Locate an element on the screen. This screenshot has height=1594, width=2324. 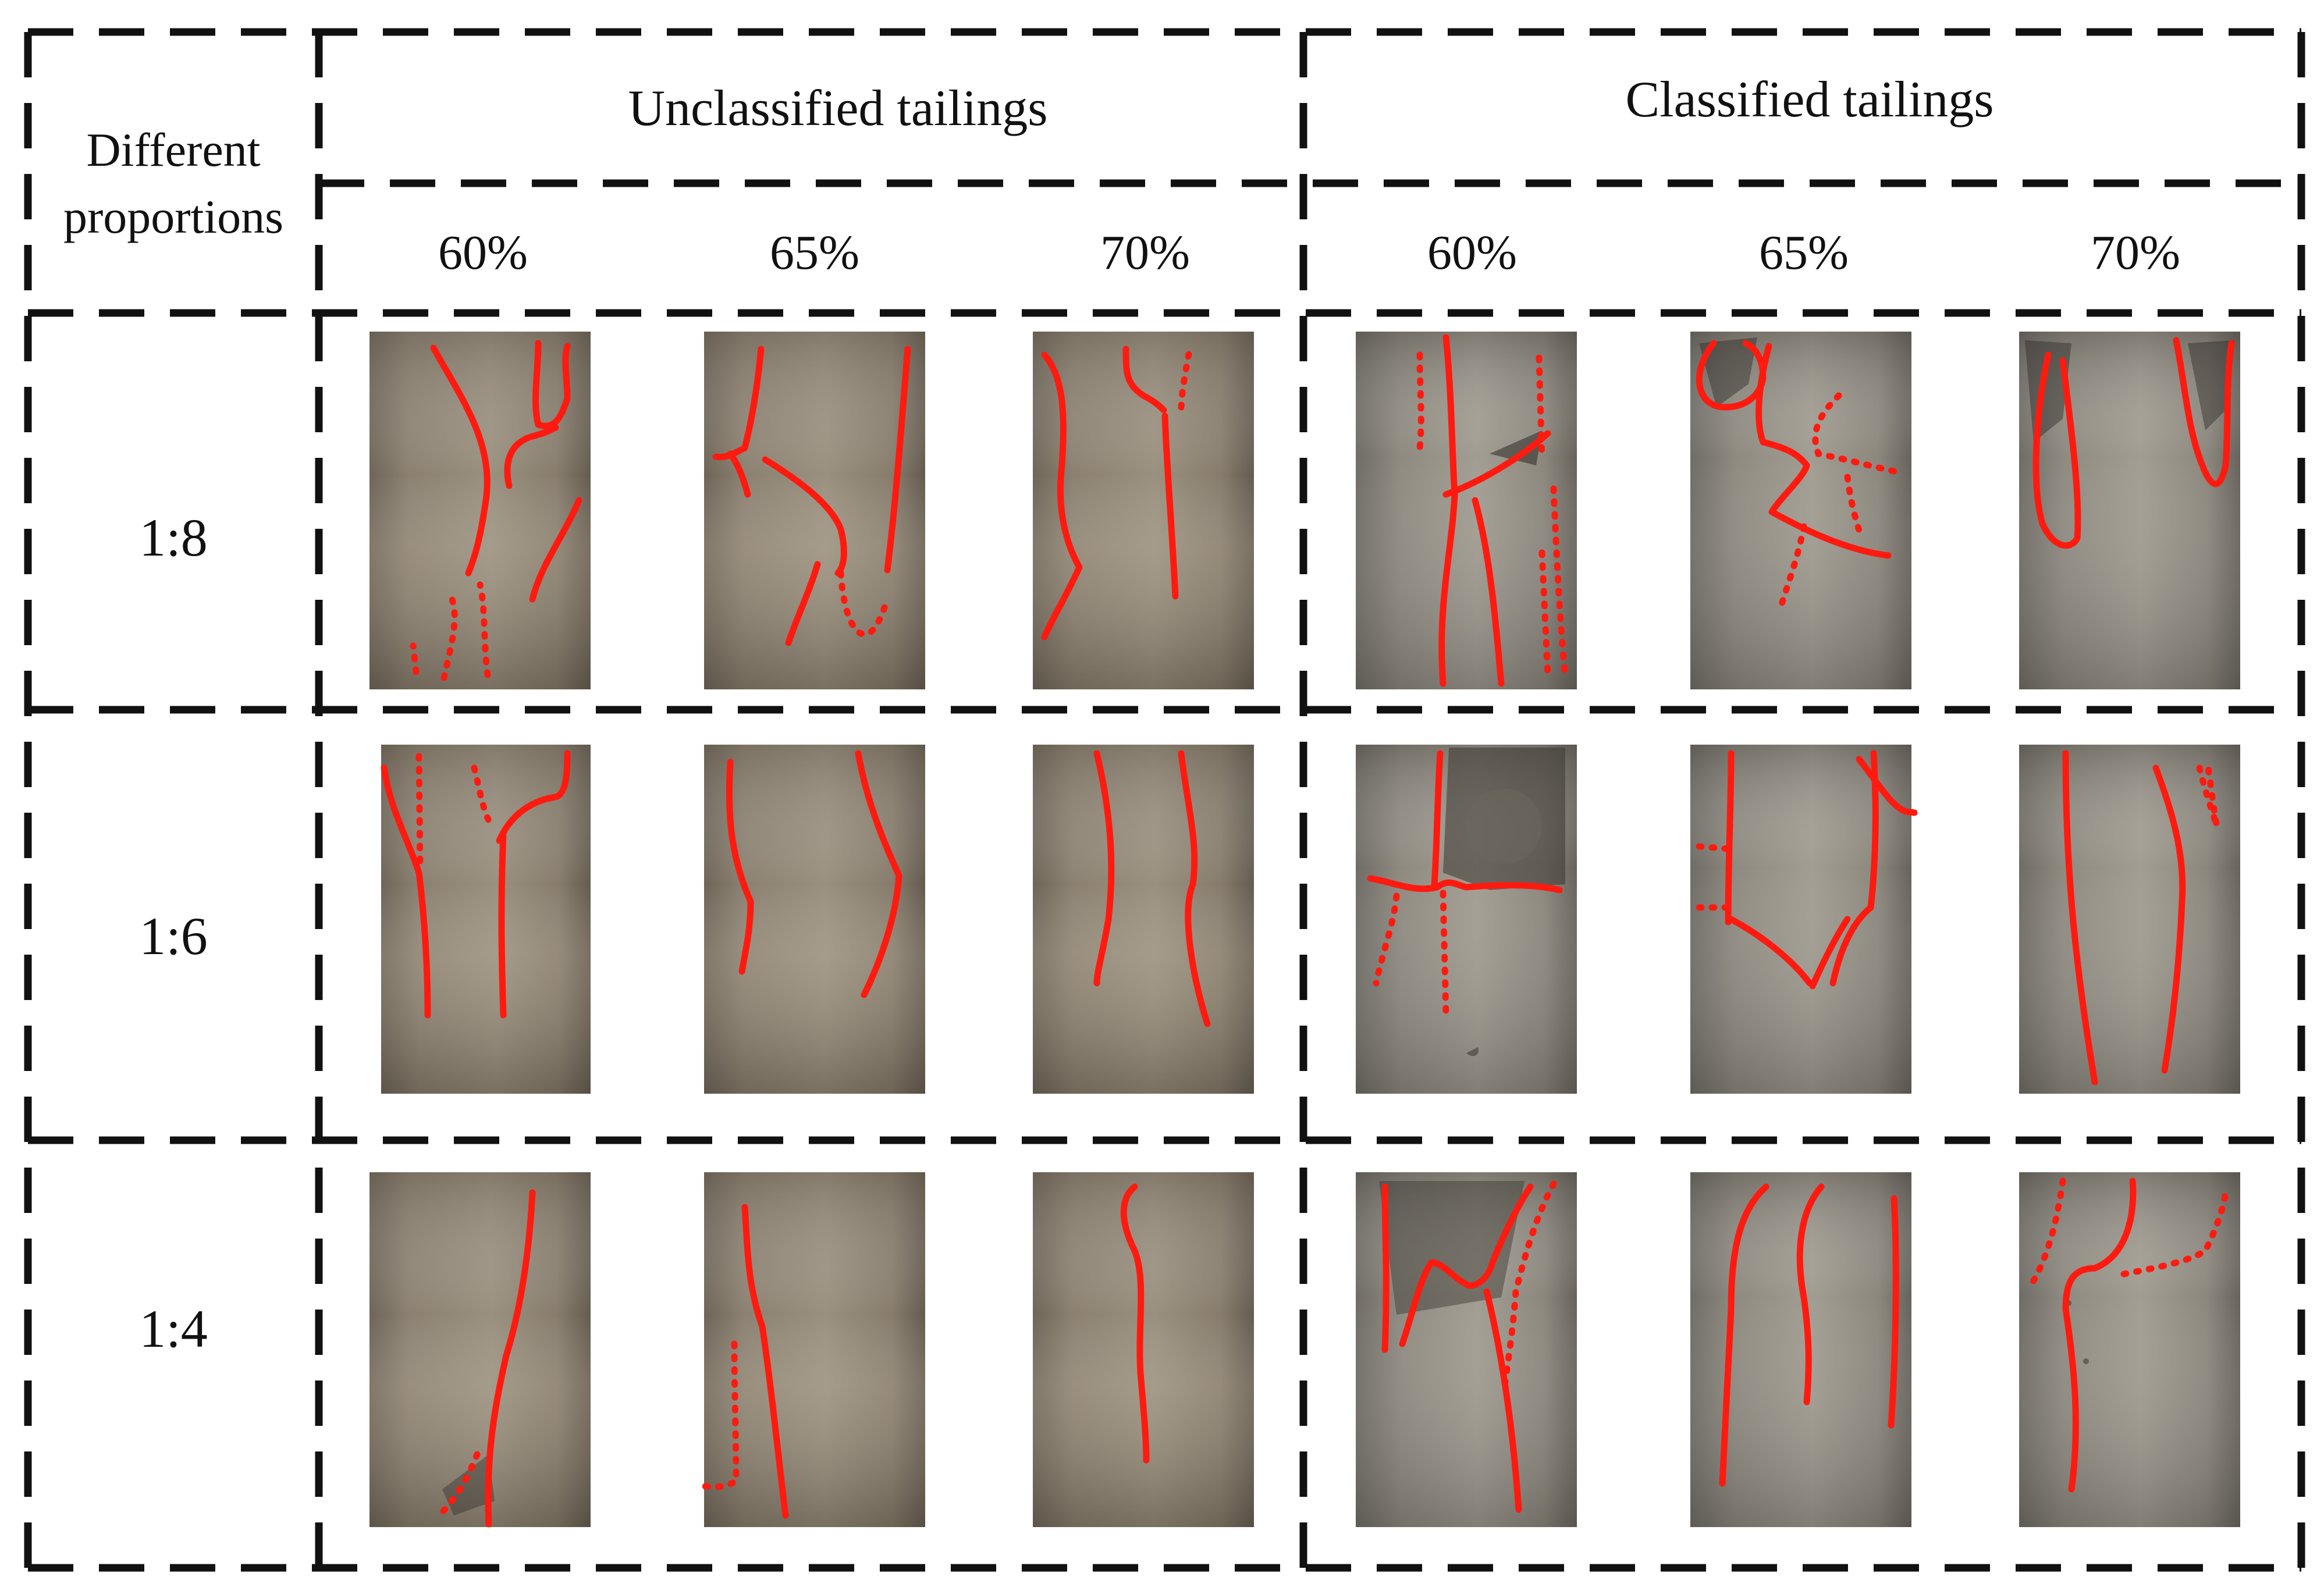
row-header-1-6: 1:6 is located at coordinates (173, 936).